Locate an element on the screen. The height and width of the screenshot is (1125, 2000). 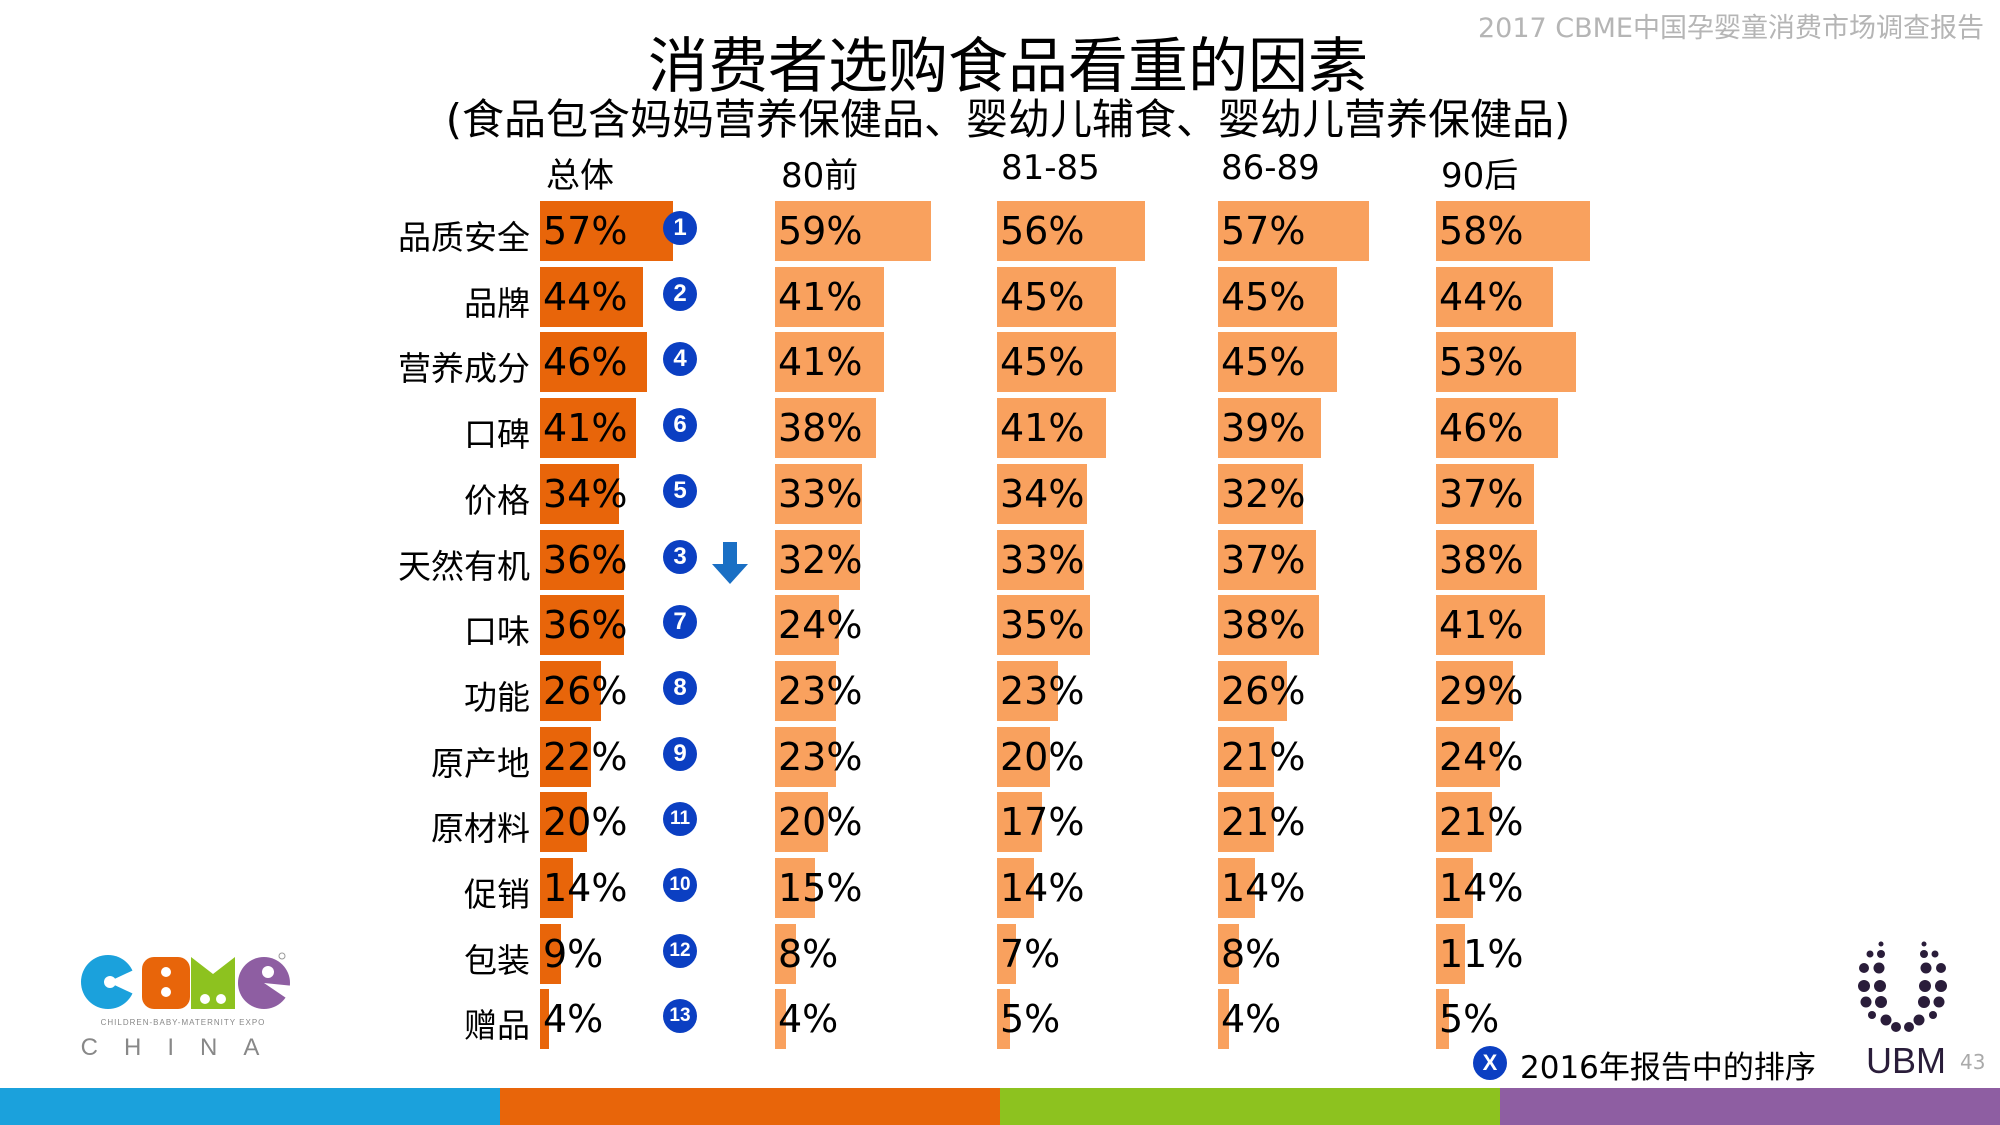
rank-2016-badge: 5 is located at coordinates (680, 490).